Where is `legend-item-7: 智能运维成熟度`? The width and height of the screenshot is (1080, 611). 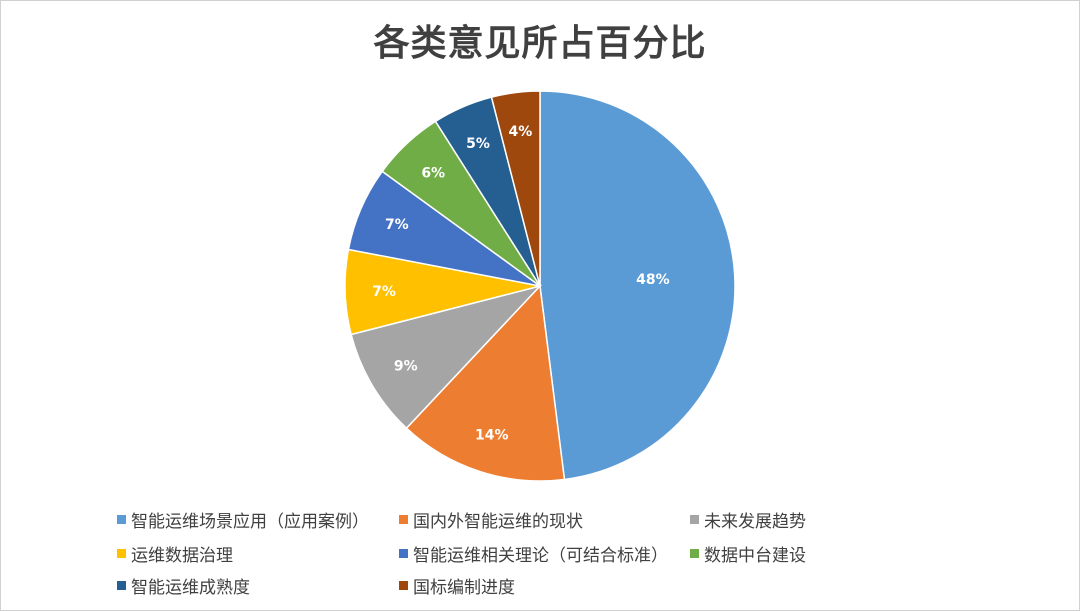 legend-item-7: 智能运维成熟度 is located at coordinates (183, 585).